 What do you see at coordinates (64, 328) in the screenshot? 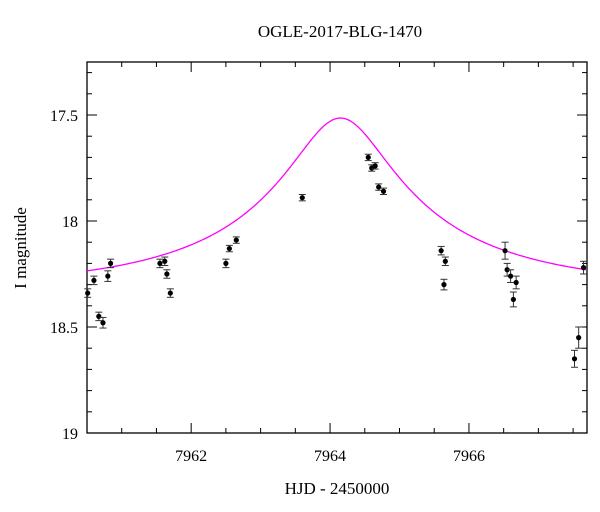
I see `y-tick-label: 18.5` at bounding box center [64, 328].